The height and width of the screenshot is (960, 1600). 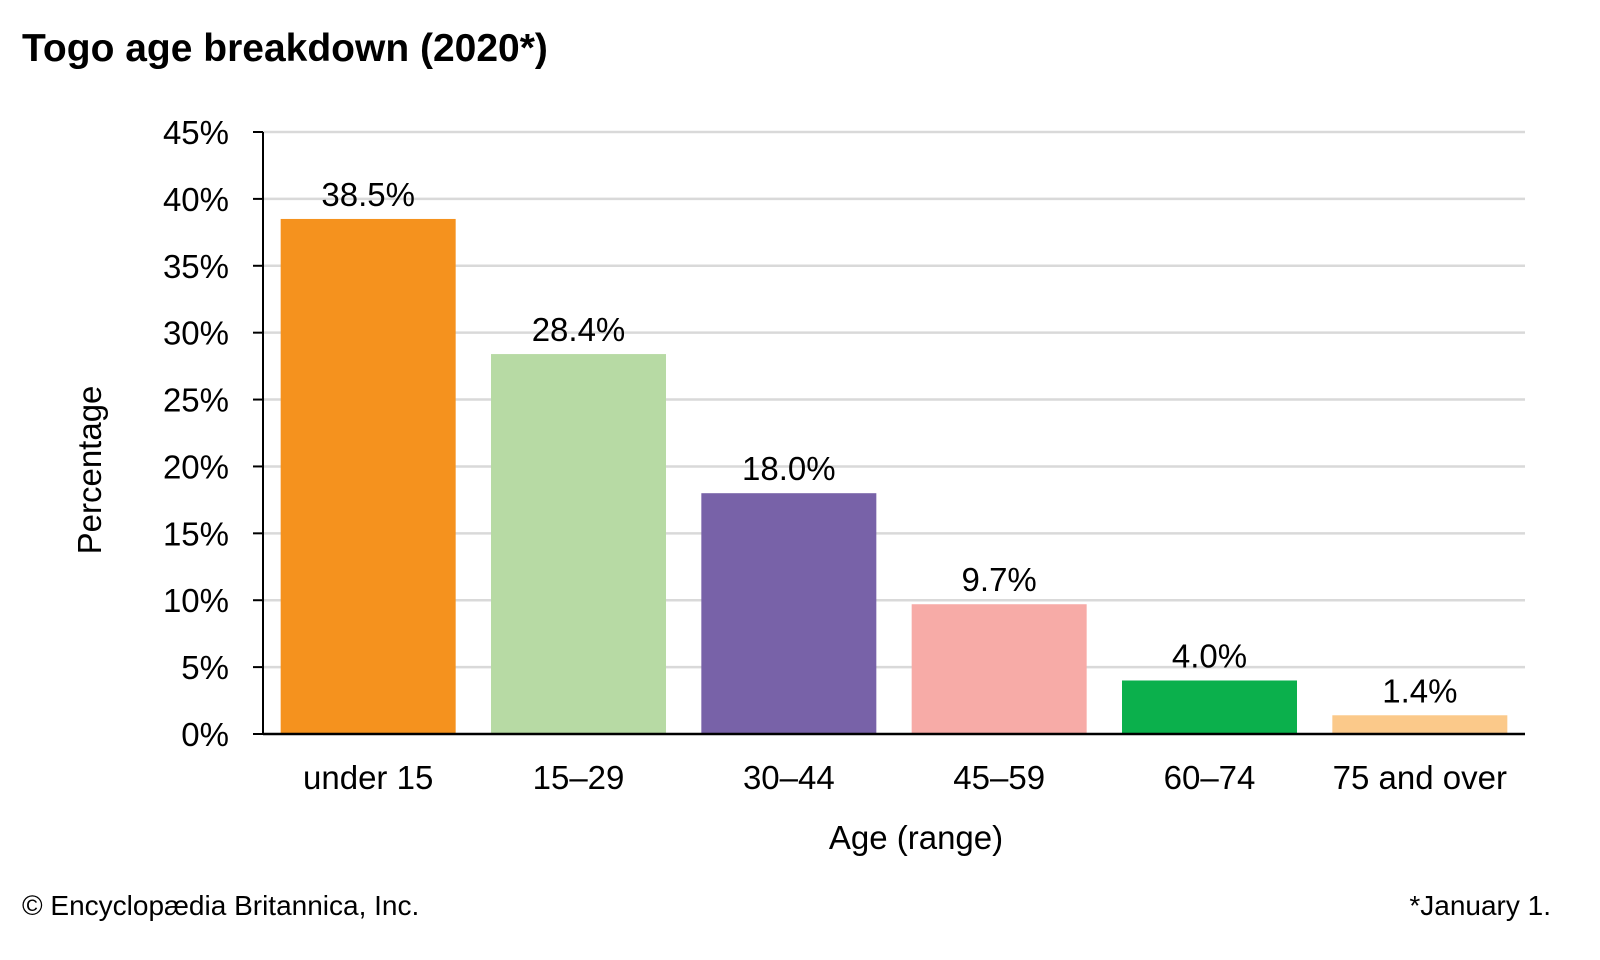 I want to click on data-label: 28.4%, so click(x=579, y=329).